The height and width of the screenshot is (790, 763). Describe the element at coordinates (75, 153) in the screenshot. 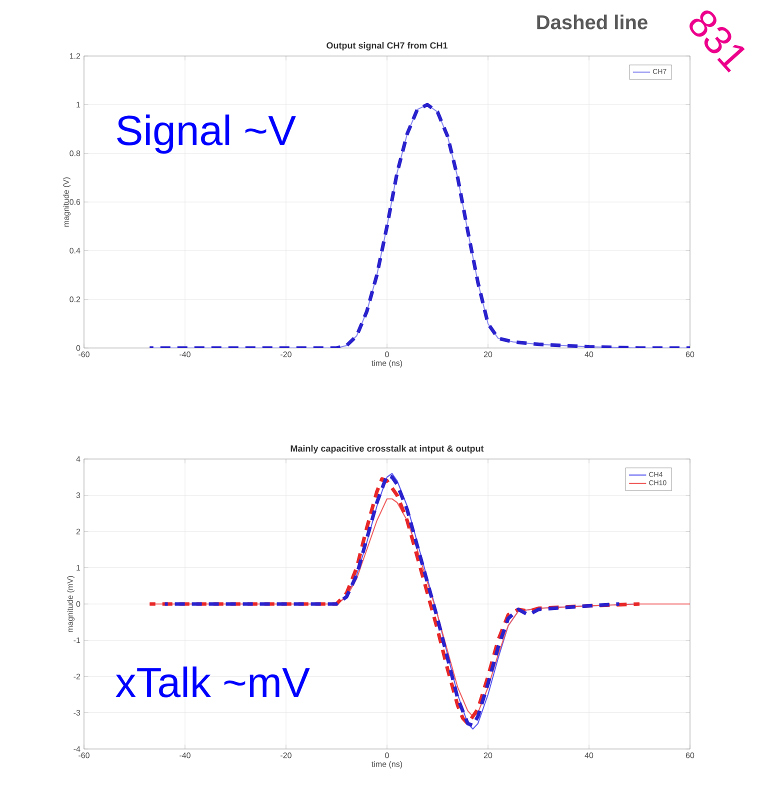

I see `y-tick-label: 0.8` at that location.